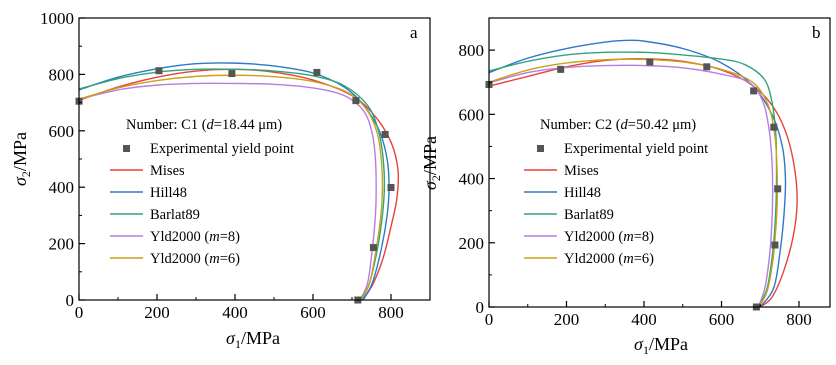 The image size is (836, 365). I want to click on panel-label: a, so click(414, 32).